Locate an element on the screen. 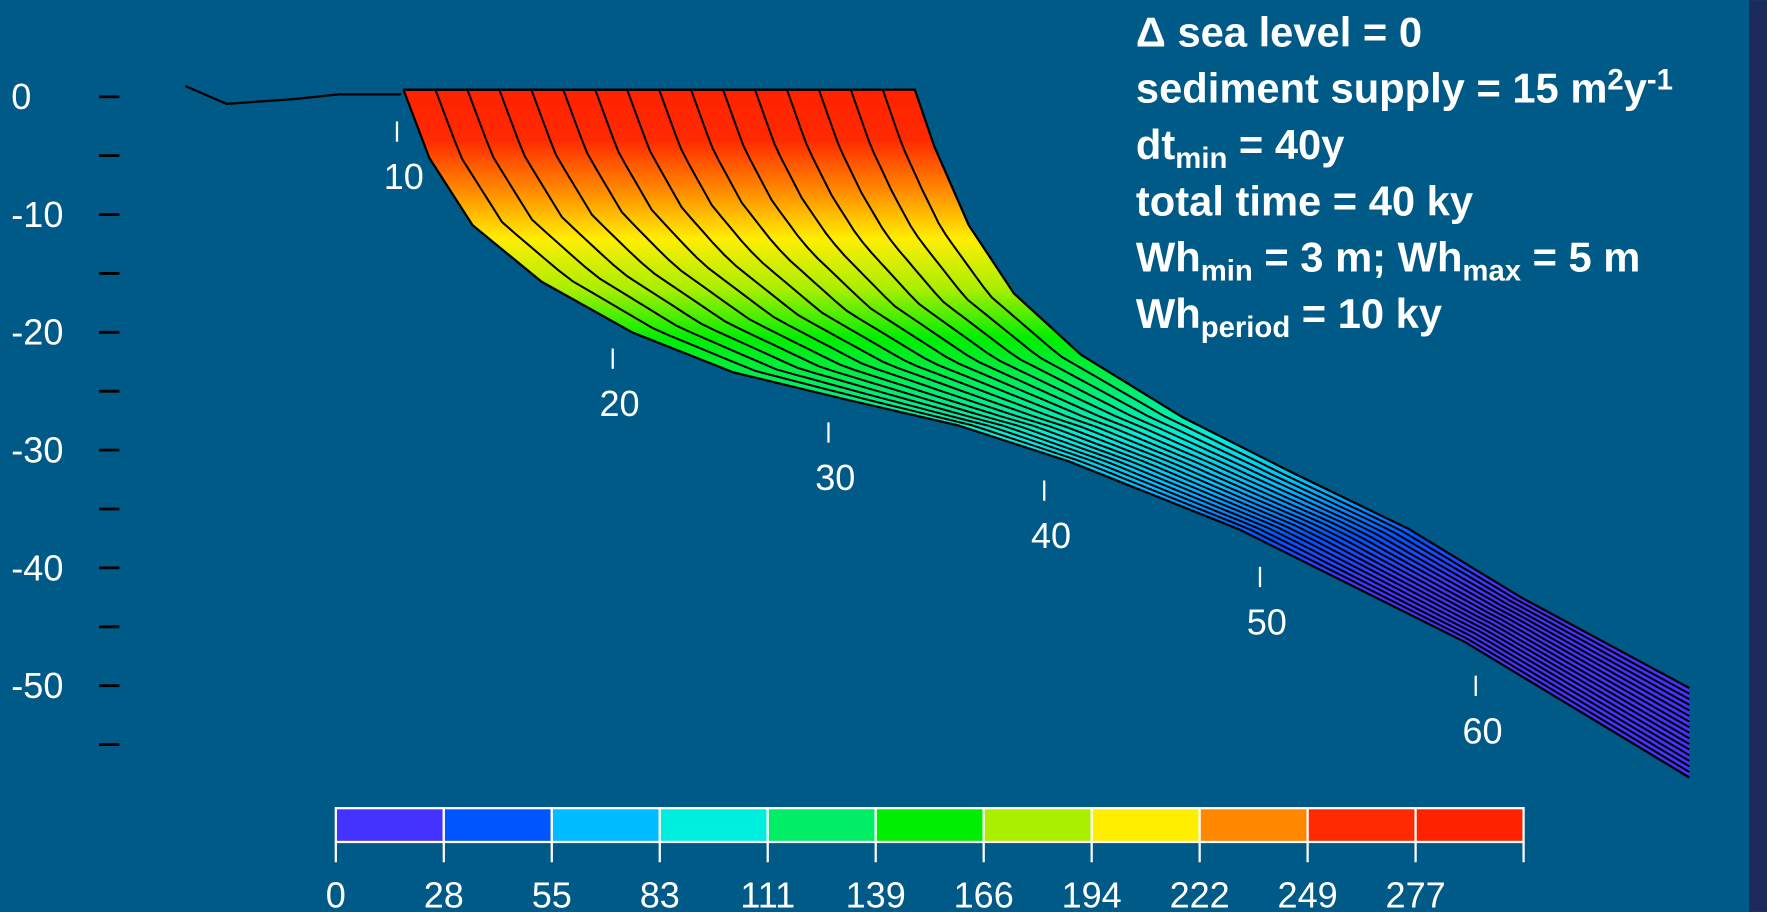 This screenshot has width=1767, height=912. y-tick-label: -30 is located at coordinates (37, 450).